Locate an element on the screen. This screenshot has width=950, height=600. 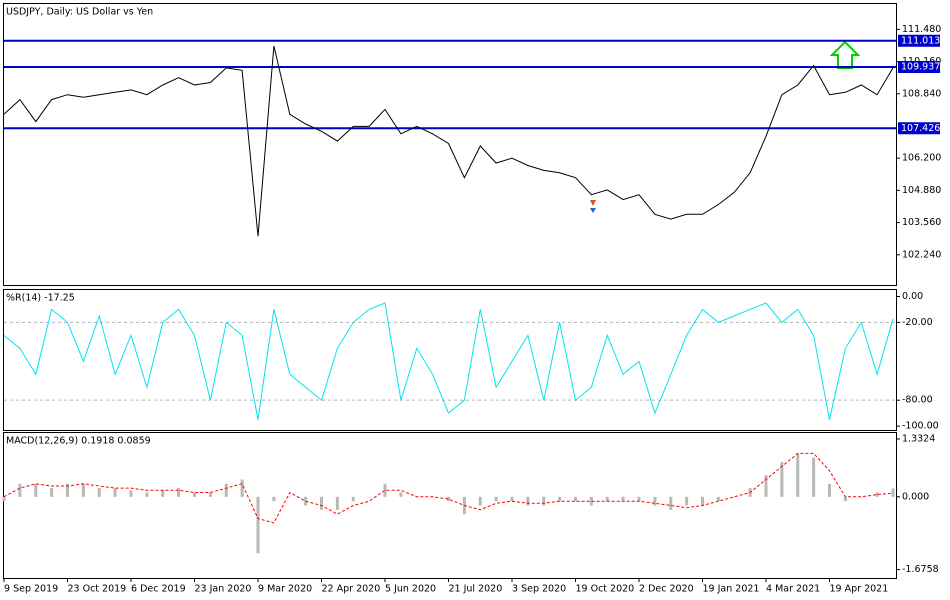
y-tick-label: 102.240 is located at coordinates (921, 254).